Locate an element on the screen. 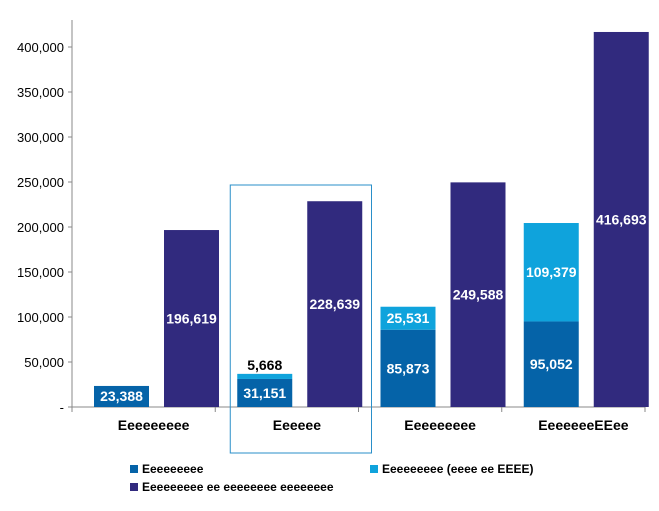 The image size is (659, 511). legend-item-series3: Eeeeeeeee ee eeeeeeee eeeeeeee is located at coordinates (232, 487).